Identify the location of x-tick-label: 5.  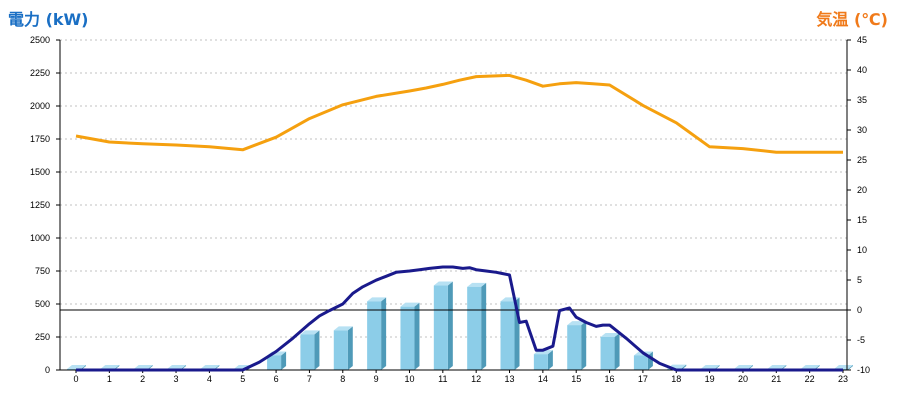
(242, 379).